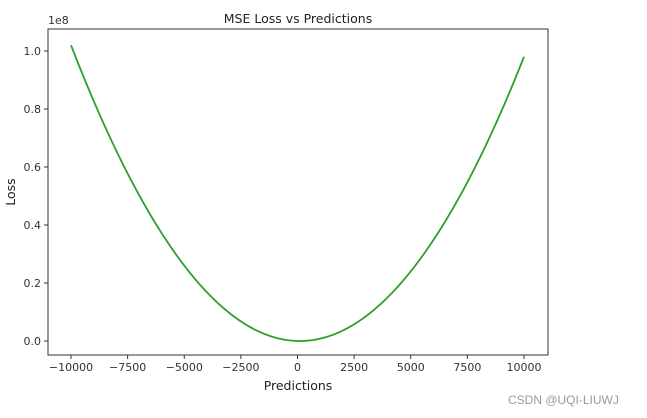 This screenshot has width=647, height=418. What do you see at coordinates (71, 367) in the screenshot?
I see `x-tick-label: −10000` at bounding box center [71, 367].